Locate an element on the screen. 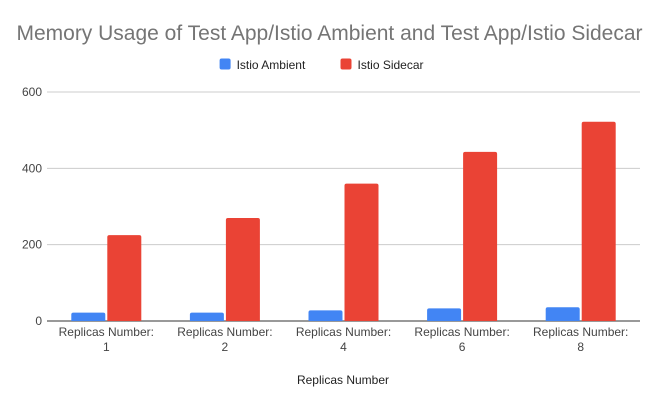  x-tick-label-line: 1 is located at coordinates (106, 347).